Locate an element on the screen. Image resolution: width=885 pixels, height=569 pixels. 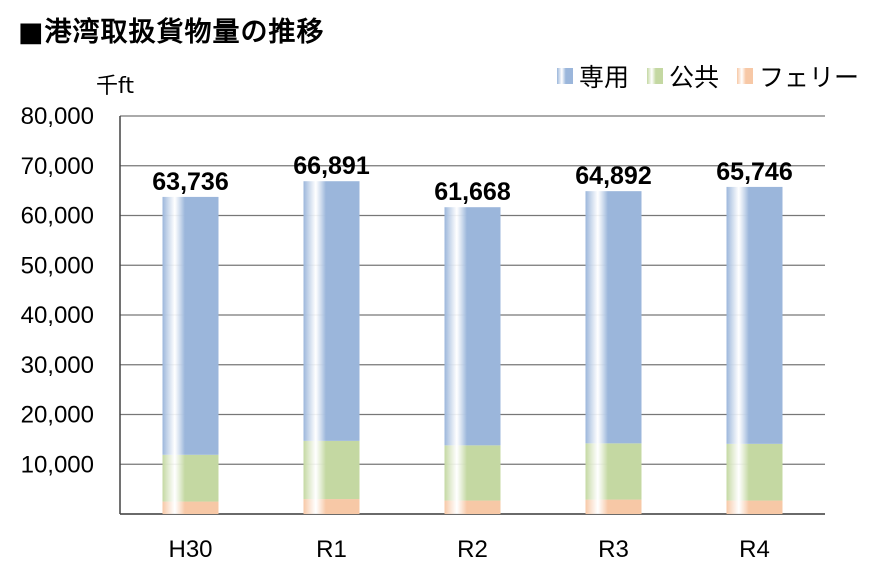
y-tick-label: 40,000 is located at coordinates (57, 315).